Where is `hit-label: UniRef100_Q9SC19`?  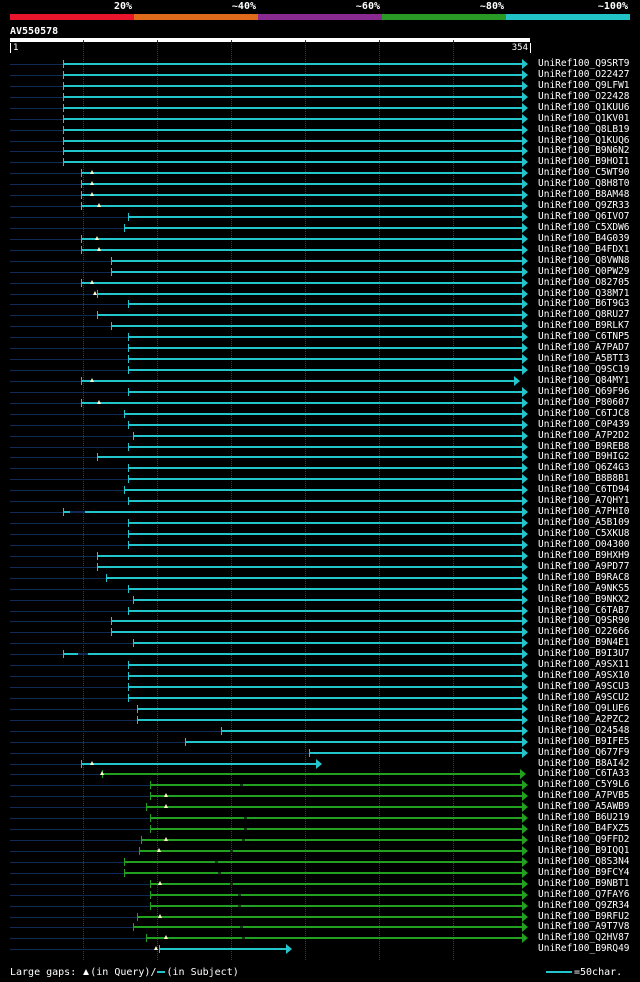 hit-label: UniRef100_Q9SC19 is located at coordinates (584, 369).